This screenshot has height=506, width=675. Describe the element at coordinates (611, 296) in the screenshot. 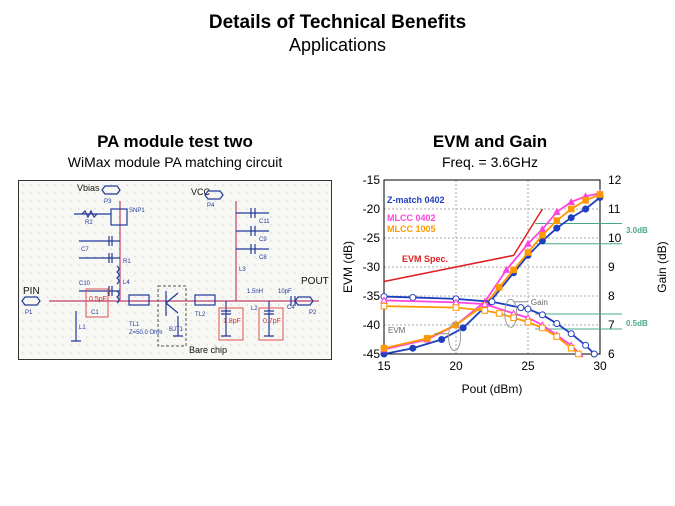

I see `y2-tick-label: 8` at that location.